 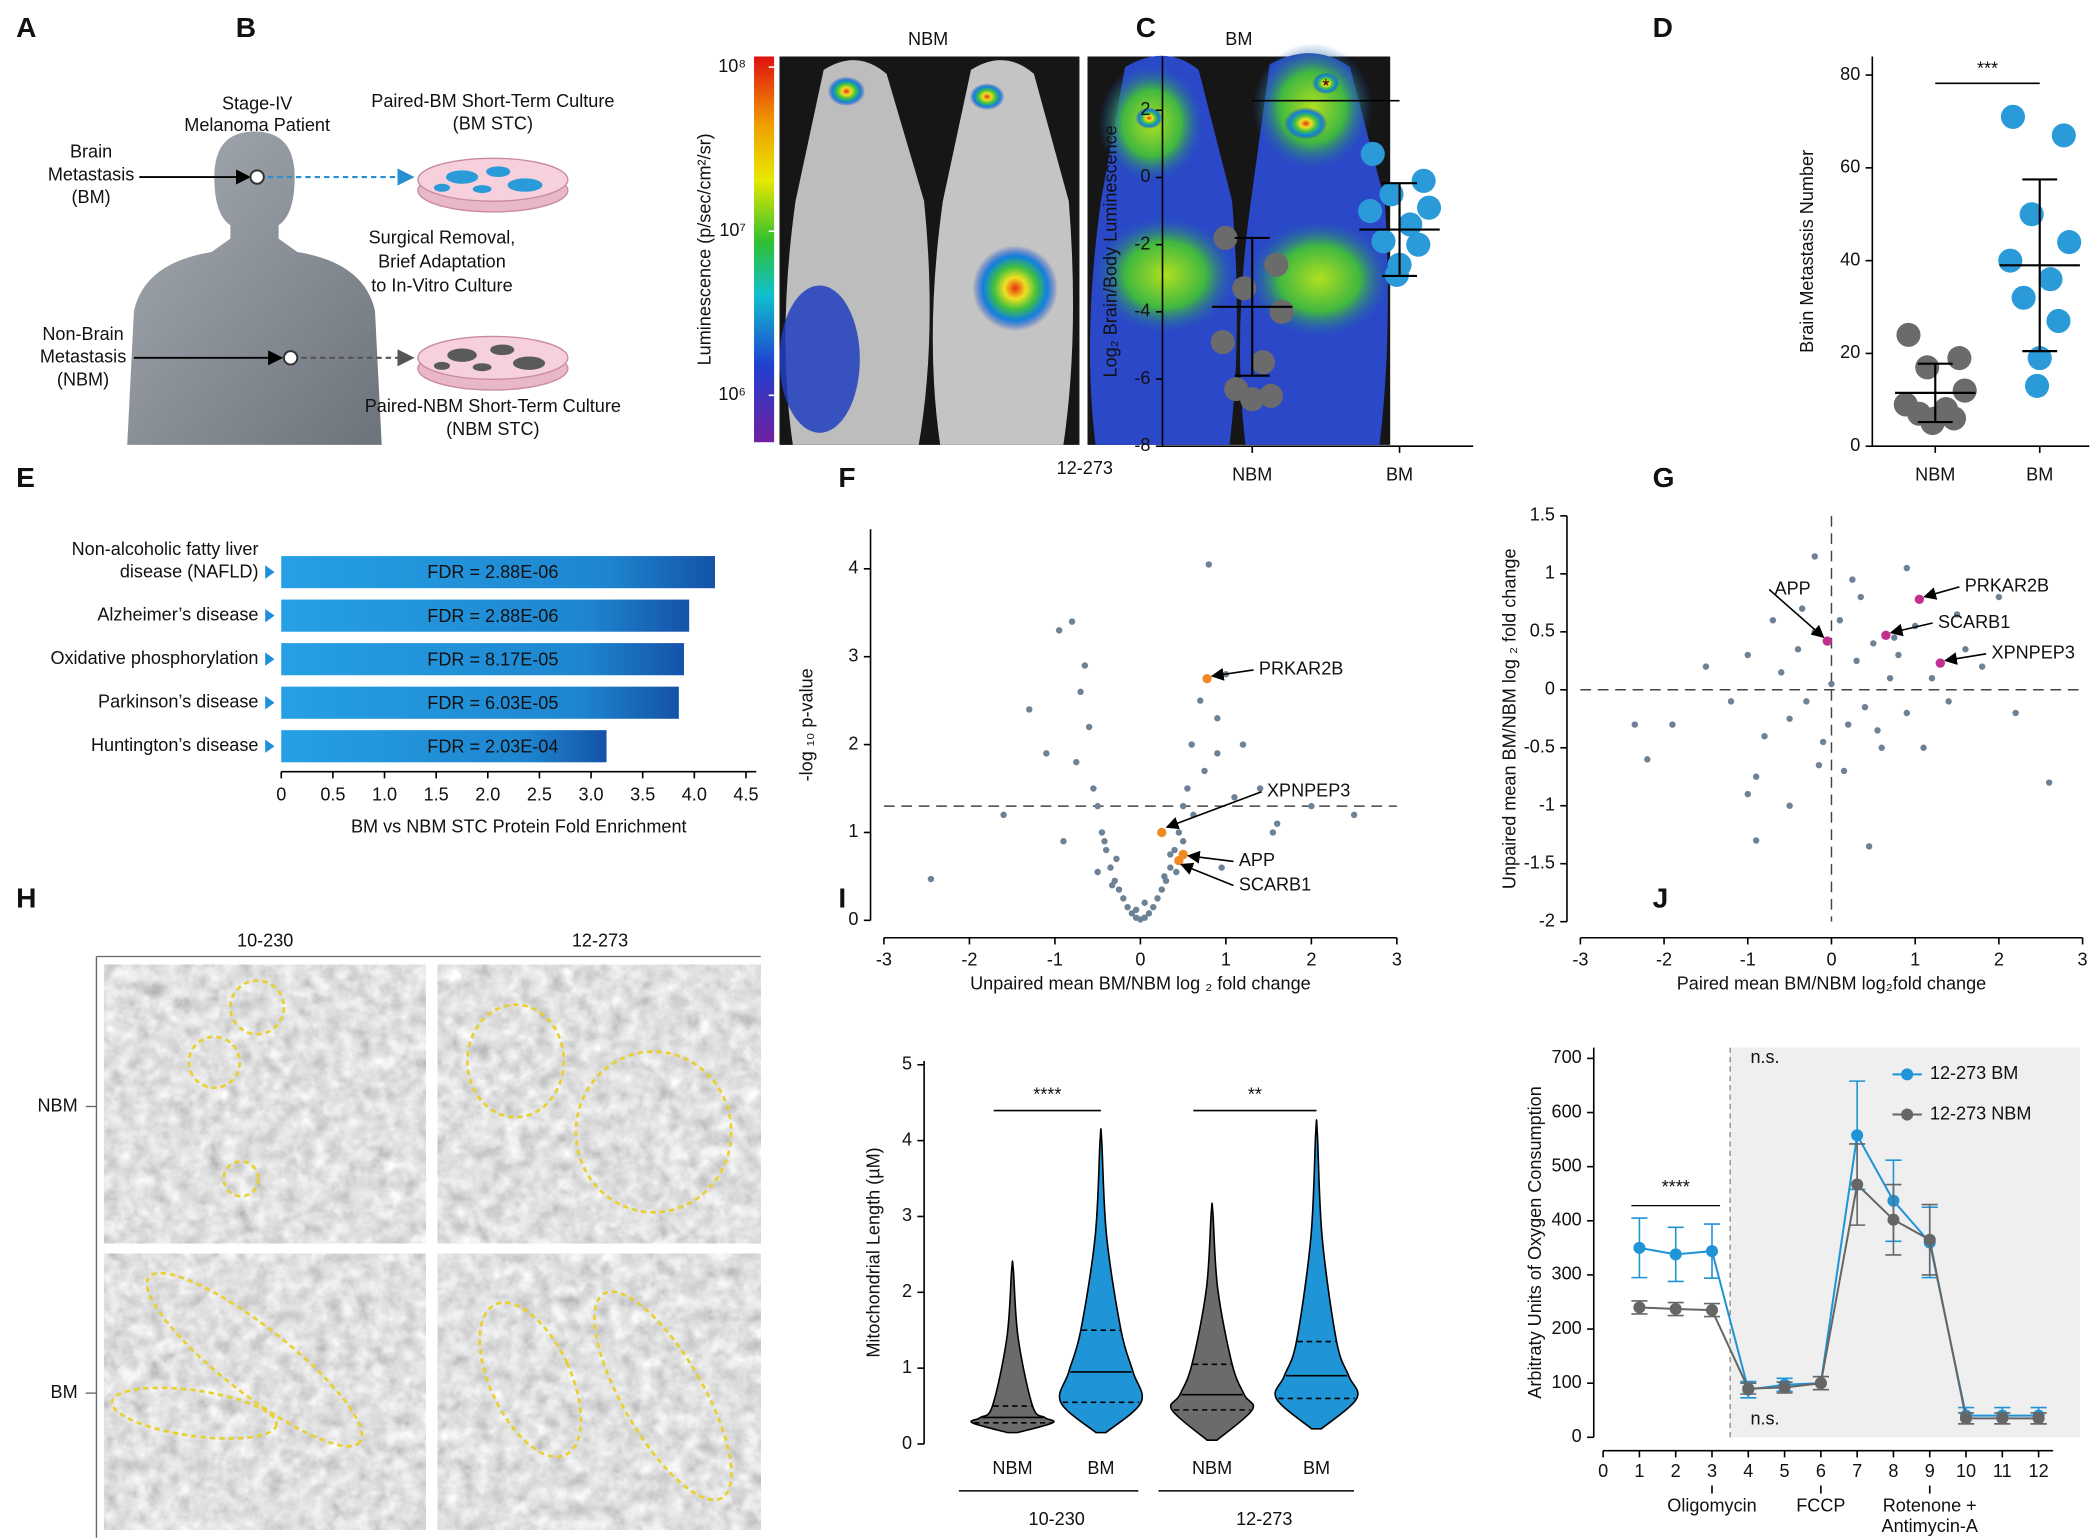 I want to click on y-tick-label: -0.5, so click(x=1539, y=747).